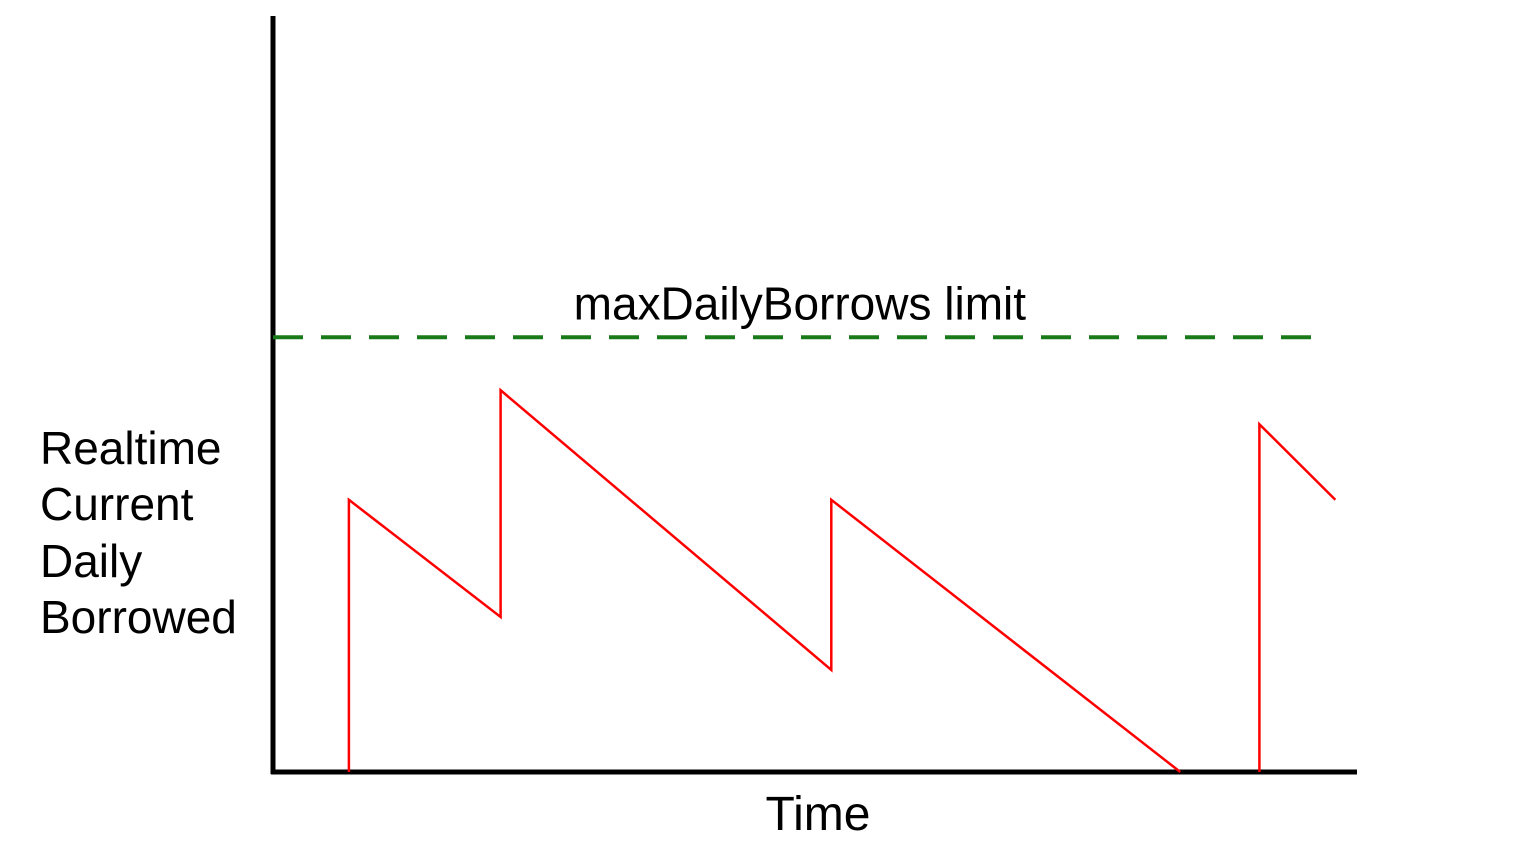  I want to click on series-line-segment, so click(1297, 596).